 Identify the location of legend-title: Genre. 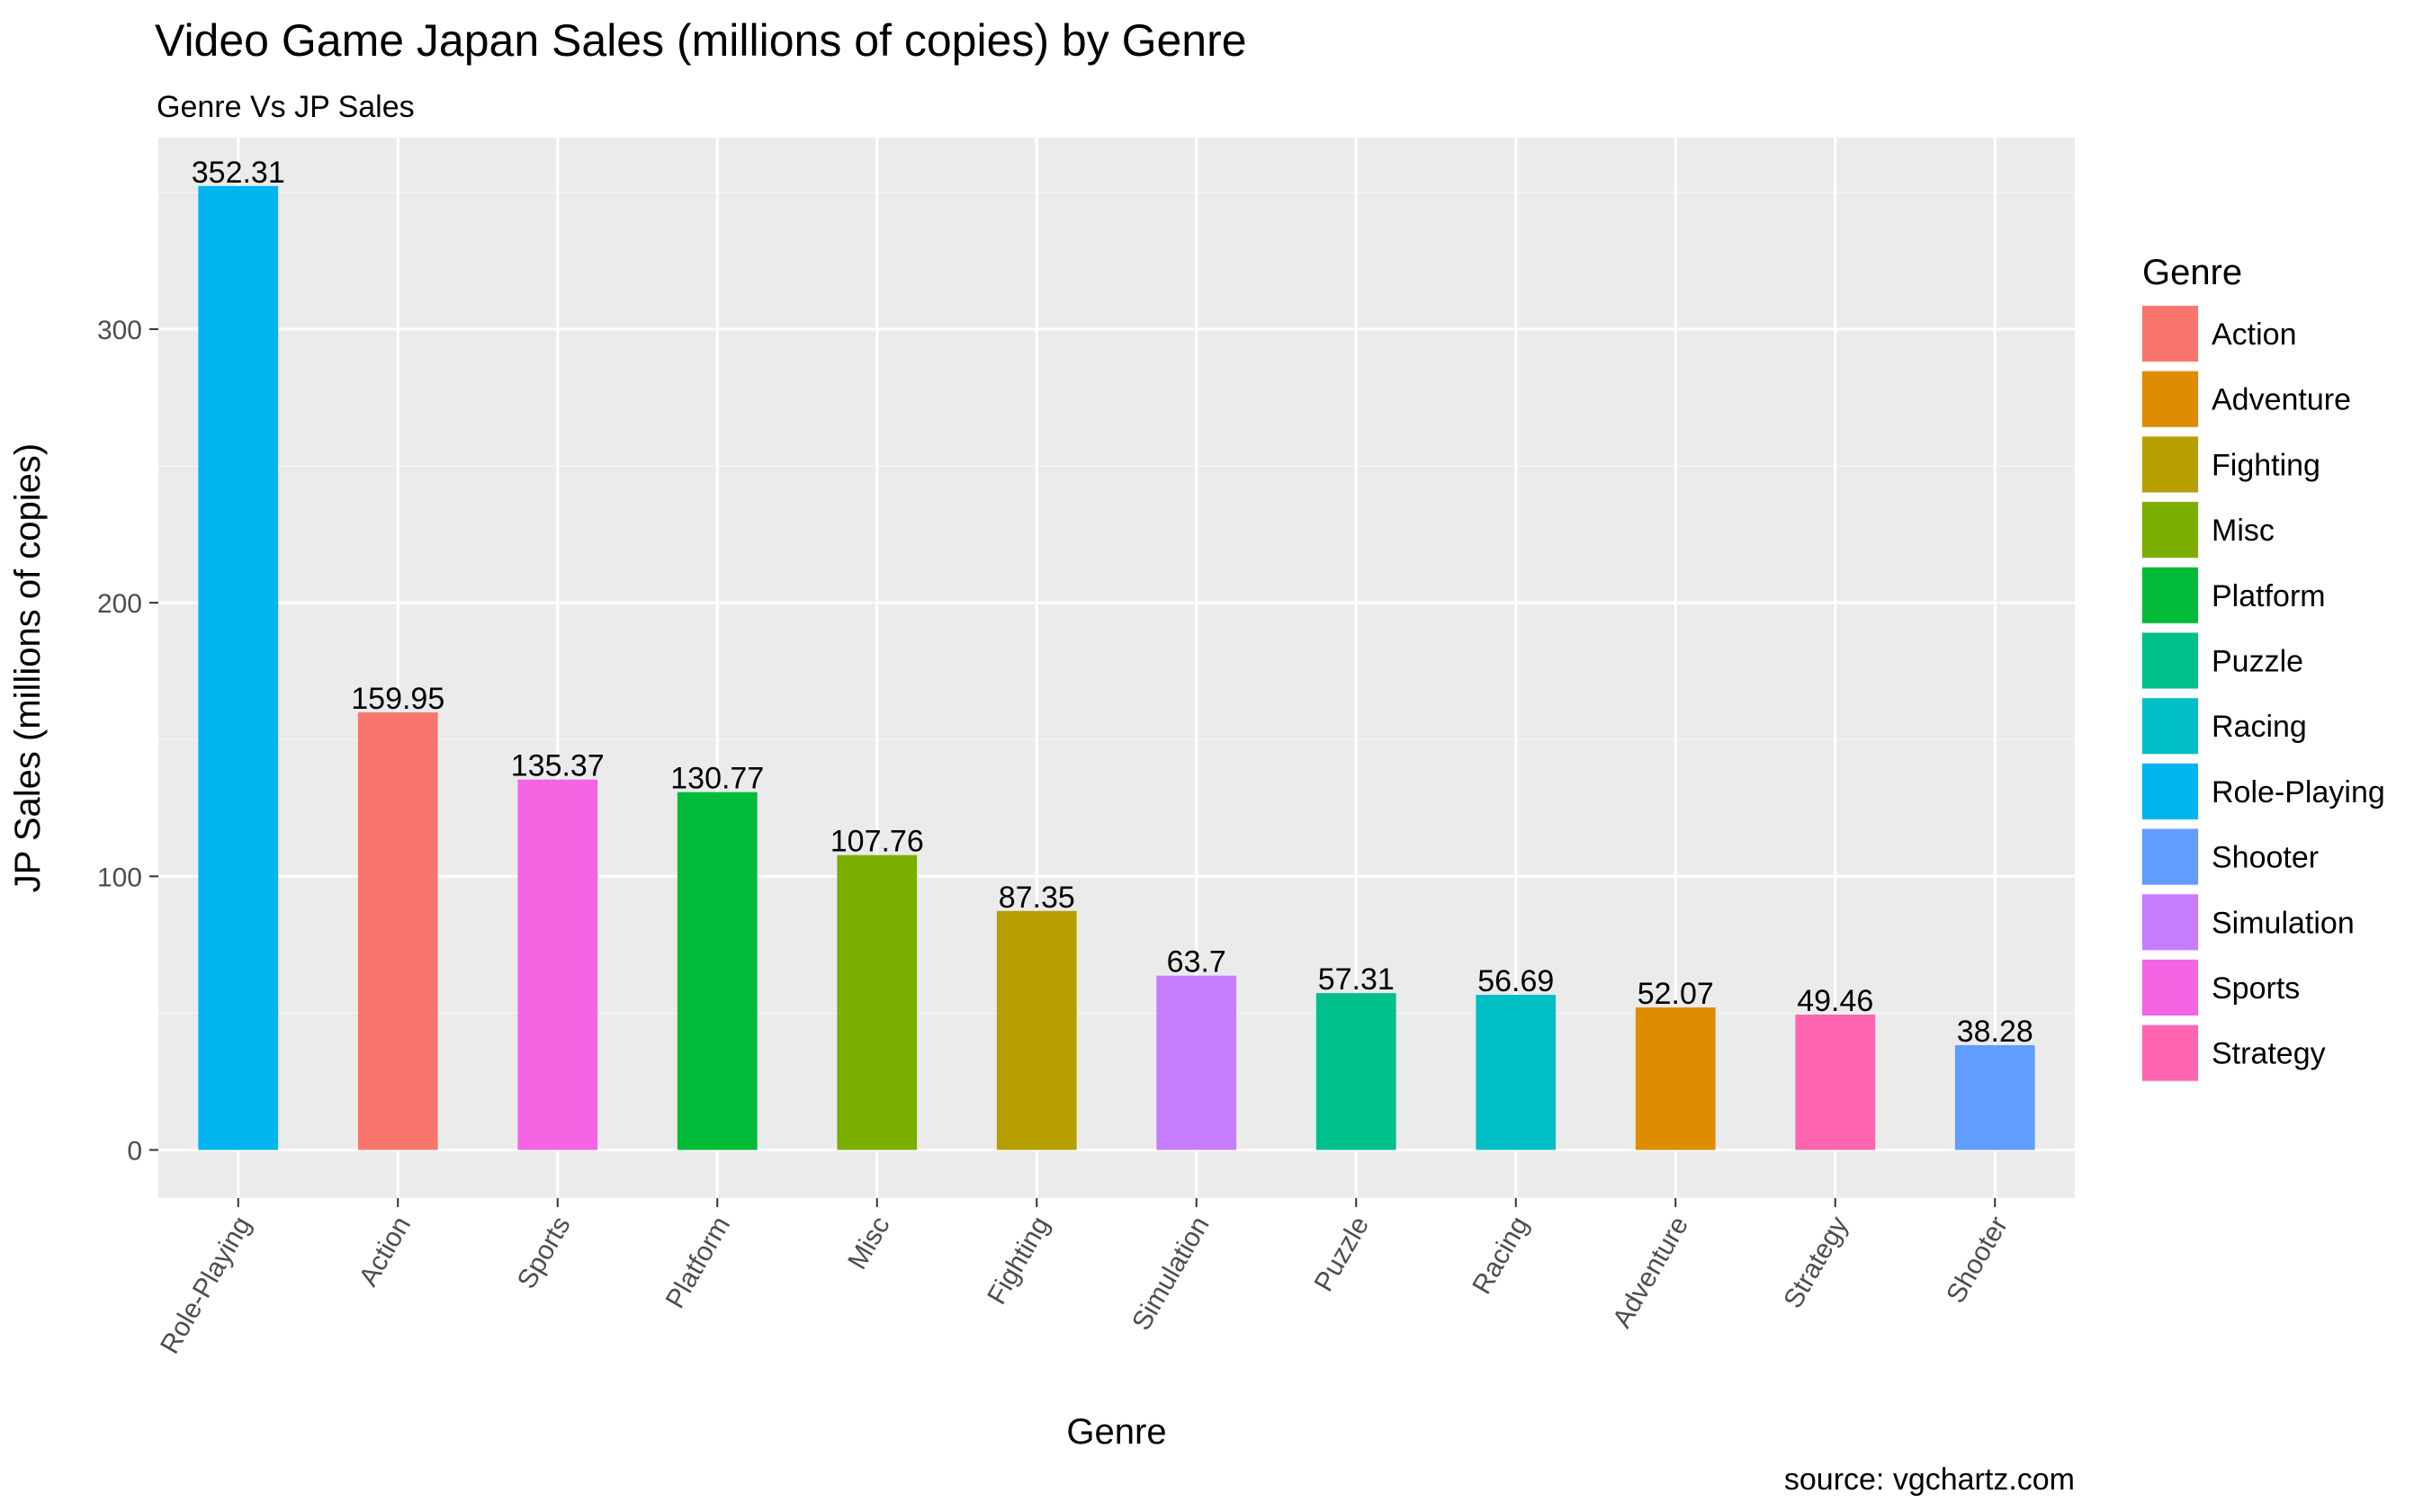
(2192, 272).